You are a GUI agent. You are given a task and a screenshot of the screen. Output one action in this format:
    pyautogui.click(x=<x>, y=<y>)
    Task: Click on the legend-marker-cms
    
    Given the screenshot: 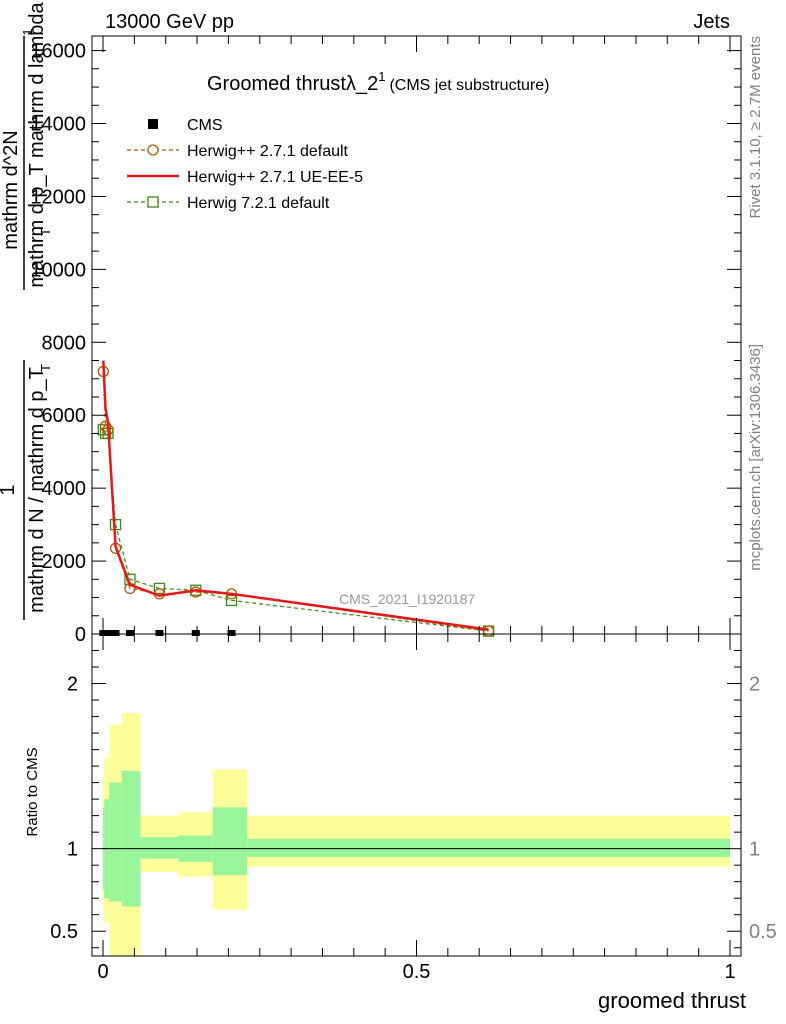 What is the action you would take?
    pyautogui.click(x=153, y=124)
    